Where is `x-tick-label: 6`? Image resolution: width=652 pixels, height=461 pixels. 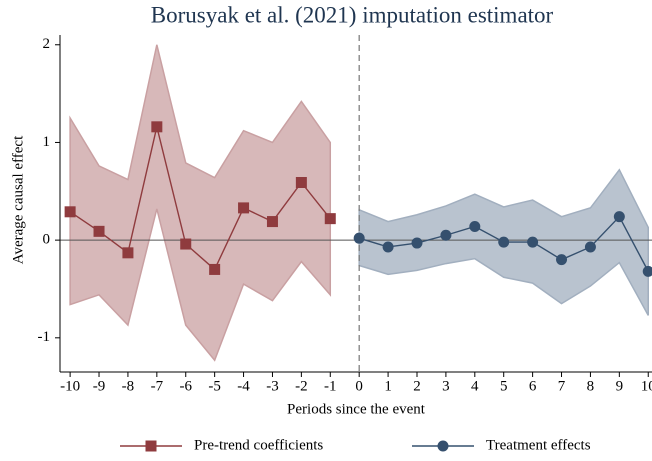
x-tick-label: 6 is located at coordinates (533, 386).